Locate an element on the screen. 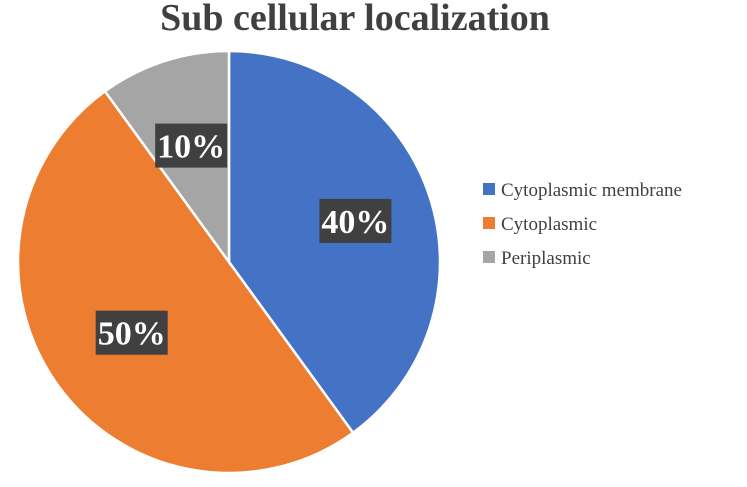  legend-item-periplasmic: Periplasmic is located at coordinates (537, 258).